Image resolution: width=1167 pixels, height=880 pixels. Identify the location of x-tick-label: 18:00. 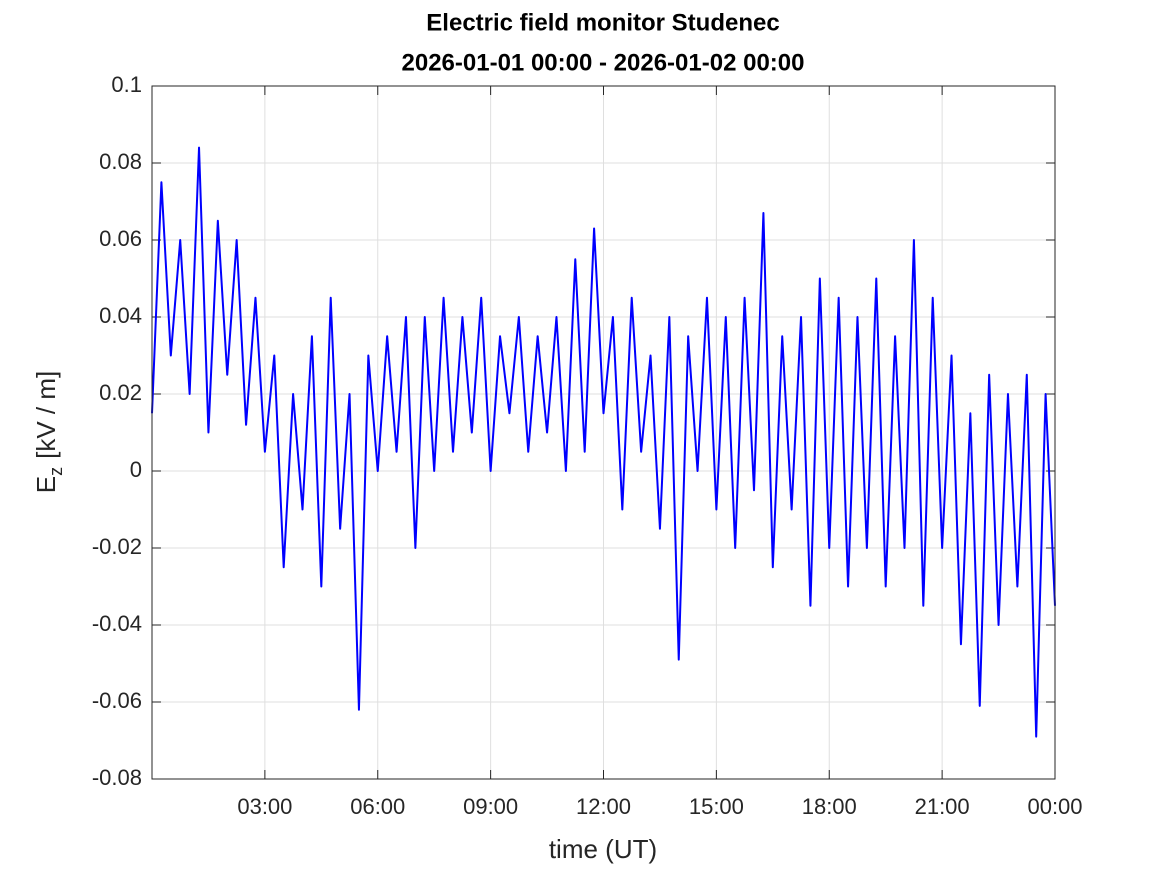
(829, 806).